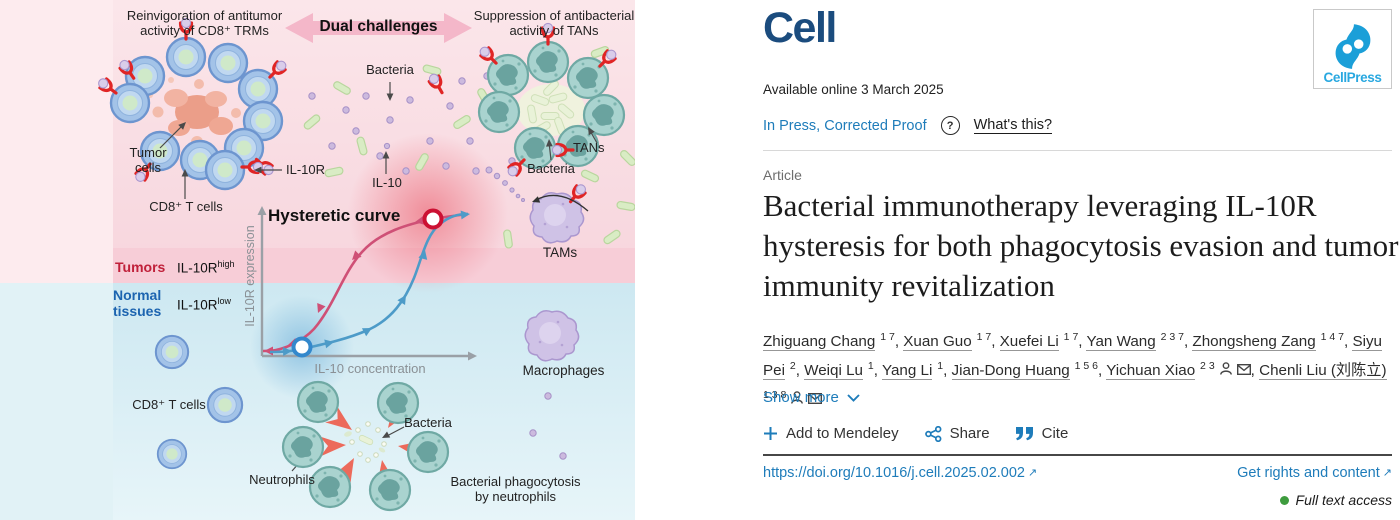  Describe the element at coordinates (206, 267) in the screenshot. I see `label-il10r-high: IL-10Rhigh` at that location.